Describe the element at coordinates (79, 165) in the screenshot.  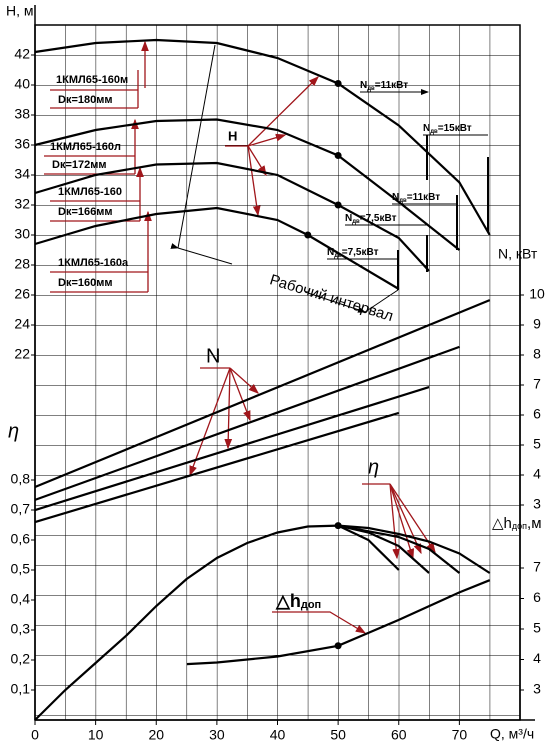
I see `curve-diameter: Dк=172мм` at that location.